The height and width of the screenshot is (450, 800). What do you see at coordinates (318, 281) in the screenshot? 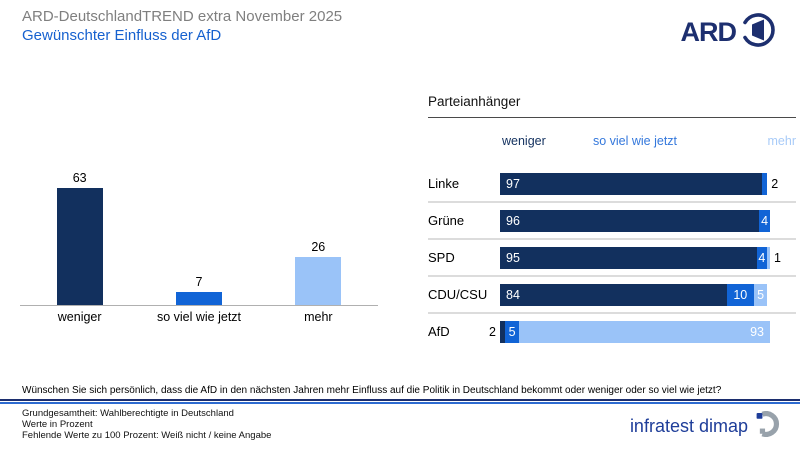
I see `bar-mehr` at bounding box center [318, 281].